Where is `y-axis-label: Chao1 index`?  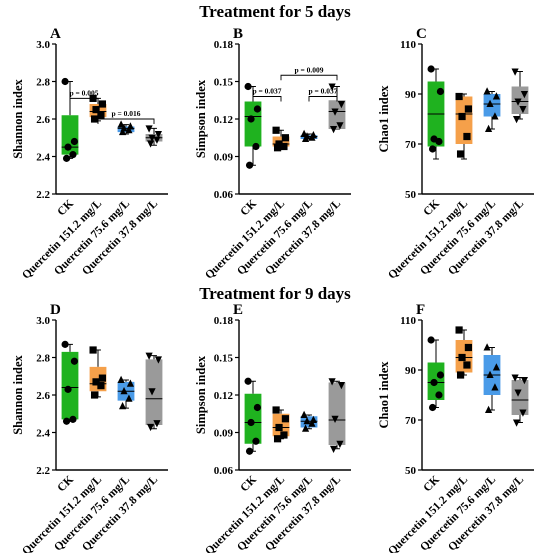
y-axis-label: Chao1 index is located at coordinates (384, 395).